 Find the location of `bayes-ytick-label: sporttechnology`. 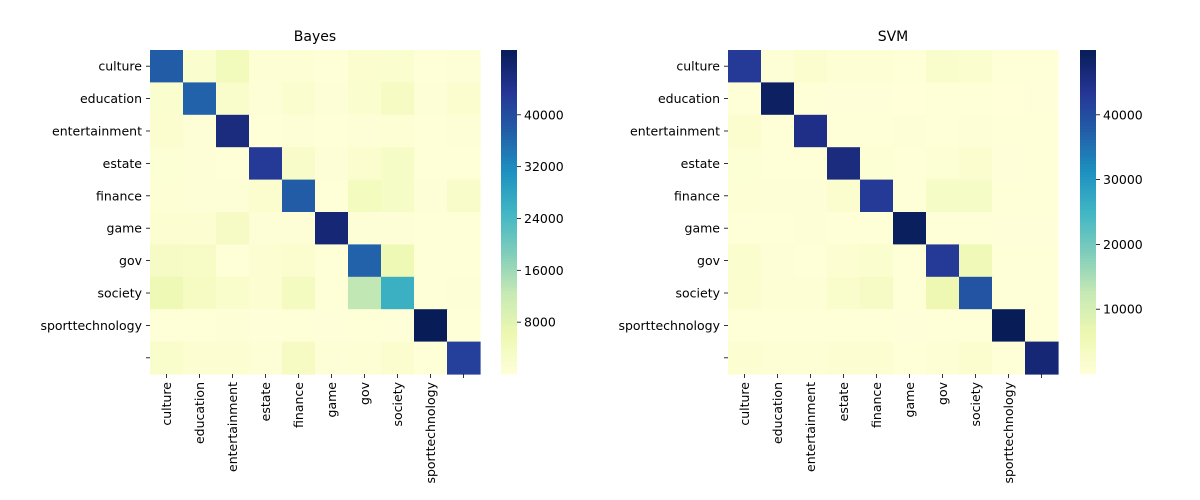

bayes-ytick-label: sporttechnology is located at coordinates (91, 325).